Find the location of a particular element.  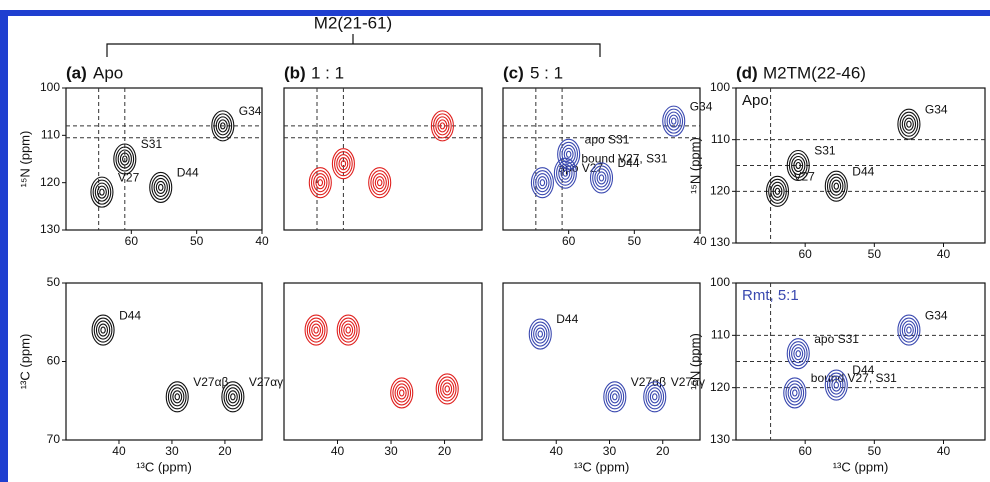

peak-label: apo S31 is located at coordinates (607, 139).